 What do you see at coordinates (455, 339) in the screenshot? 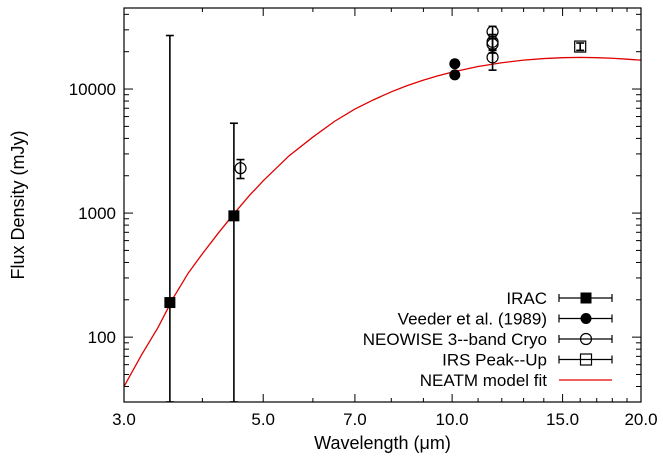
I see `legend-label: NEOWISE 3--band Cryo` at bounding box center [455, 339].